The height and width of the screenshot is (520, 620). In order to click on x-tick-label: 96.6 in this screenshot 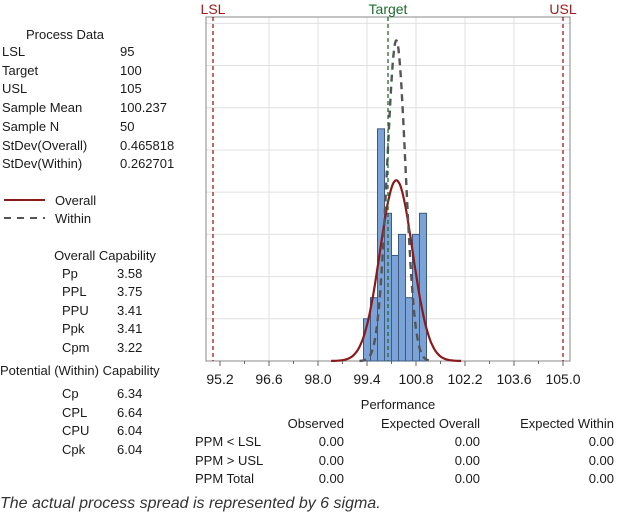, I will do `click(268, 379)`.